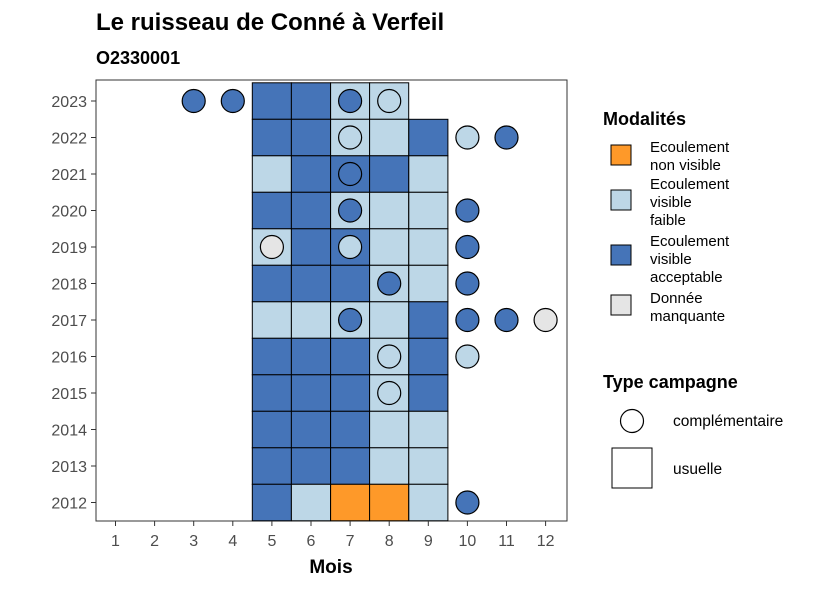  What do you see at coordinates (671, 202) in the screenshot?
I see `legend-label-vf-1: visible` at bounding box center [671, 202].